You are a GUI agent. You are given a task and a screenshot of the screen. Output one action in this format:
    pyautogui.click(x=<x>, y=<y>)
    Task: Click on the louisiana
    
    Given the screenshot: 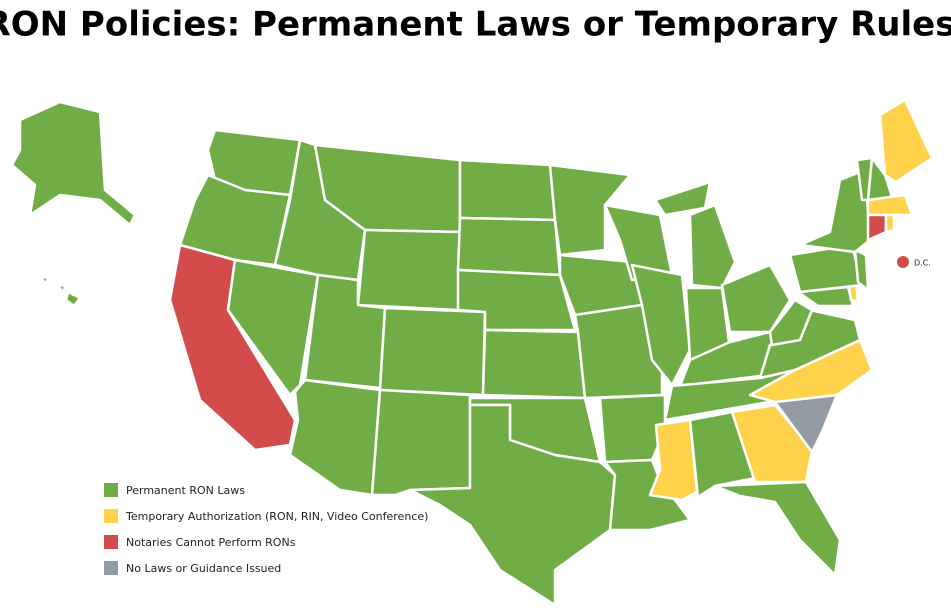 What is the action you would take?
    pyautogui.click(x=647, y=495)
    